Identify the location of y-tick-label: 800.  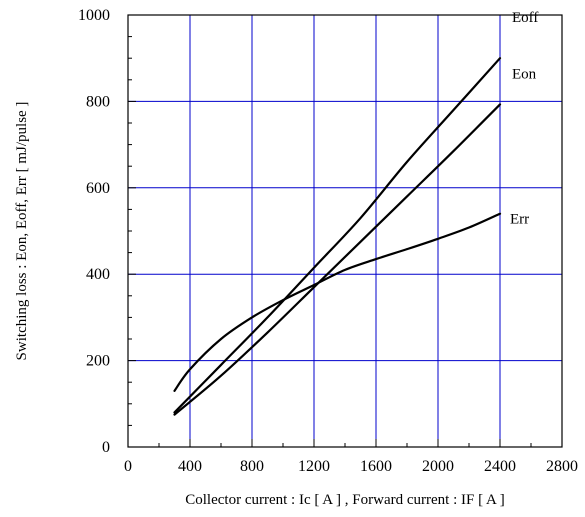
(98, 101).